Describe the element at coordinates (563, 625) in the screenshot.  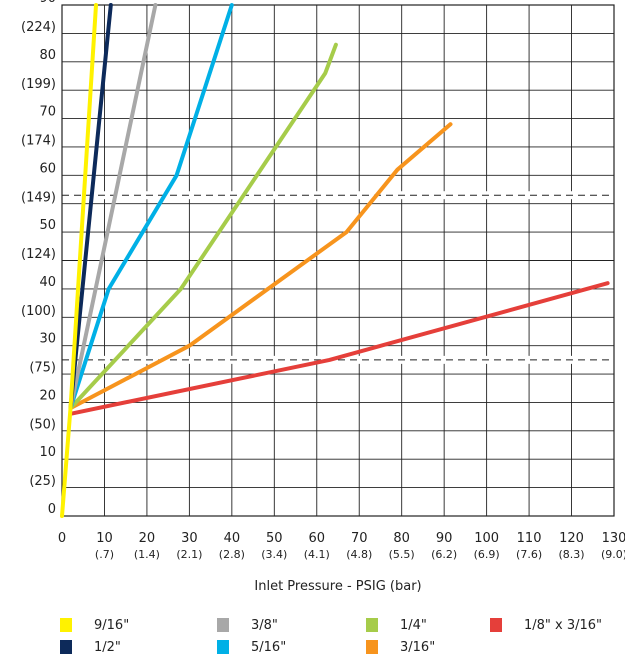
I see `legend-label: 1/8" x 3/16"` at that location.